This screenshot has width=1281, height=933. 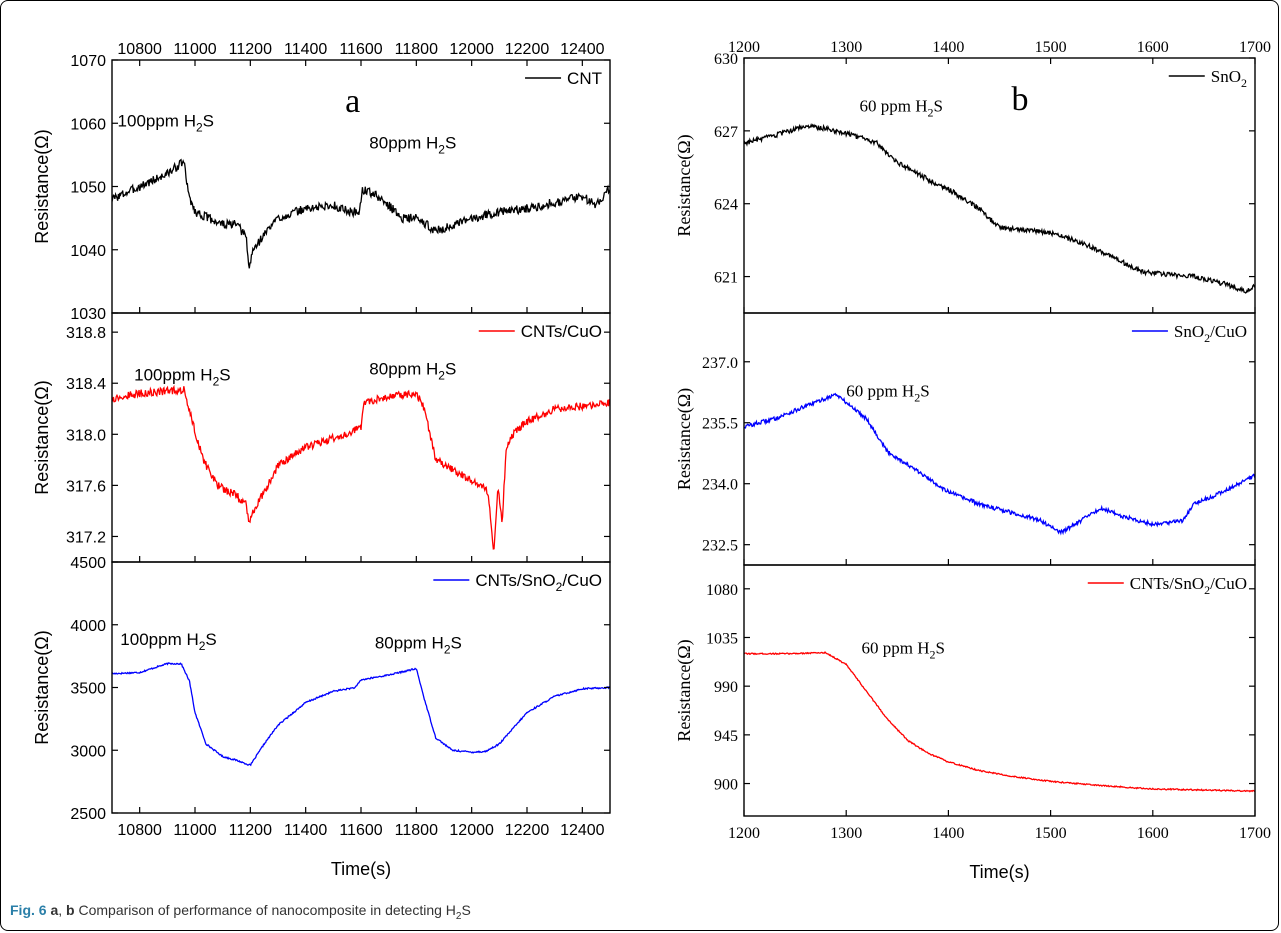 What do you see at coordinates (88, 751) in the screenshot?
I see `y-tick-label: 3000` at bounding box center [88, 751].